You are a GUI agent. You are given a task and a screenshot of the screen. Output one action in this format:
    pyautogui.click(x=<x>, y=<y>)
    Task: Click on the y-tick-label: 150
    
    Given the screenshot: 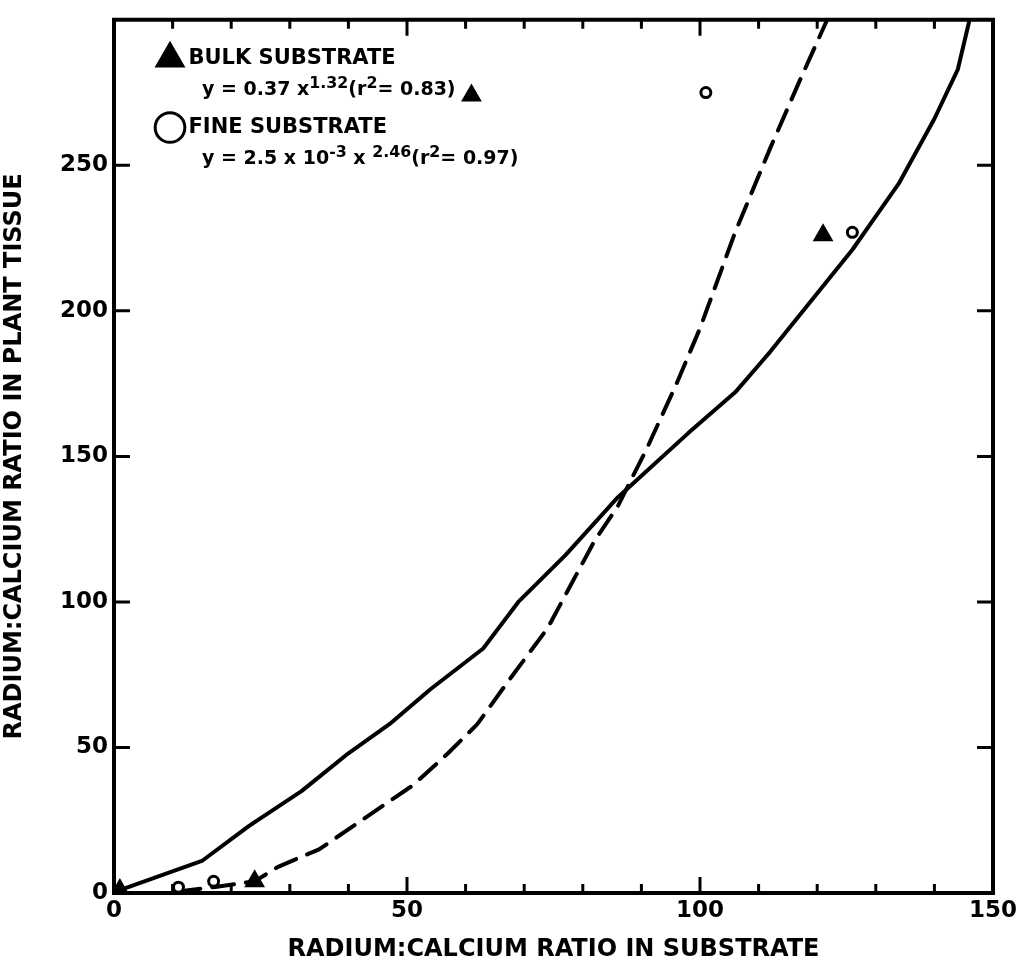 What is the action you would take?
    pyautogui.click(x=83, y=454)
    